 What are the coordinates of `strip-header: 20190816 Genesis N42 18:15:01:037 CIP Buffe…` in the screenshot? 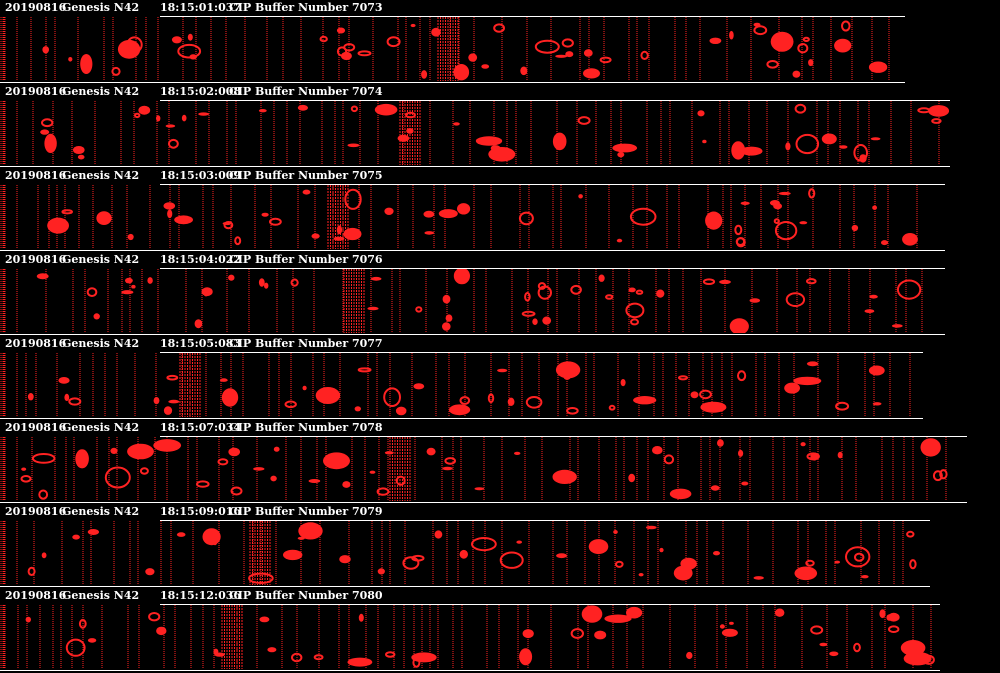 It's located at (500, 8).